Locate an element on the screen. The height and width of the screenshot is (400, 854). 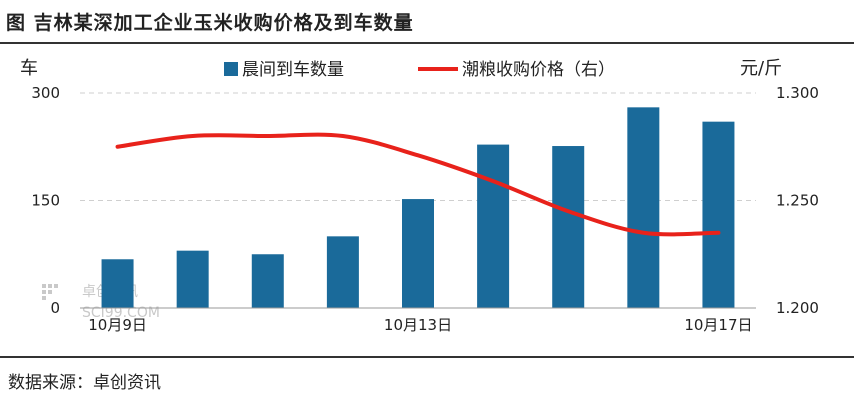
title-bar: 图 吉林某深加工企业玉米收购价格及到车数量 is located at coordinates (427, 22).